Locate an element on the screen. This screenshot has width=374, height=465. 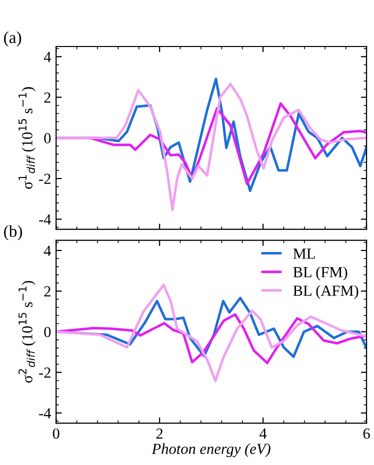
y-axis-title: σ$^{1}$$_{diff}$ (10$^{15}$ s$^{−1}$) is located at coordinates (27, 138).